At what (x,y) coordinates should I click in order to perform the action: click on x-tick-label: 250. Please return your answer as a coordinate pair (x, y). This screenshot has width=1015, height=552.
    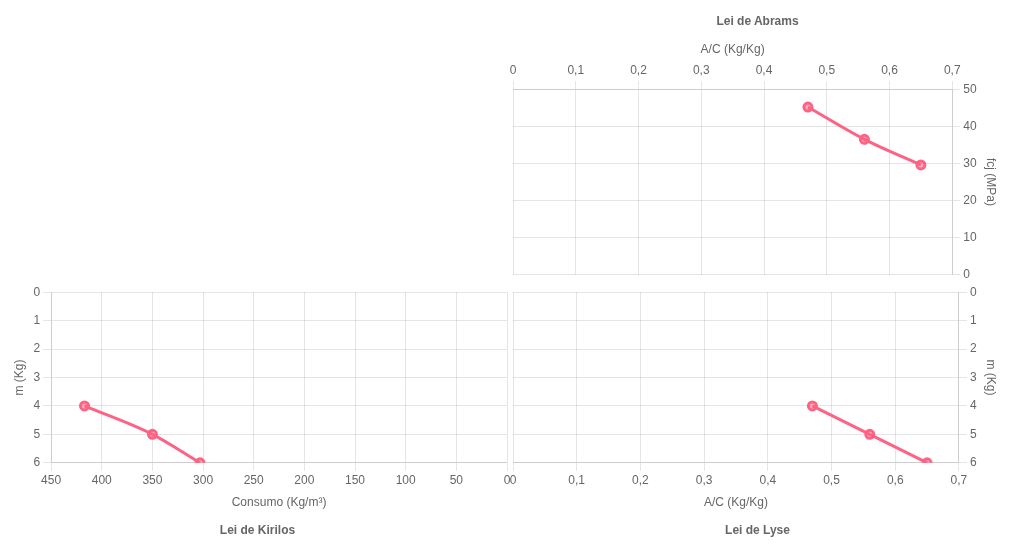
    Looking at the image, I should click on (254, 480).